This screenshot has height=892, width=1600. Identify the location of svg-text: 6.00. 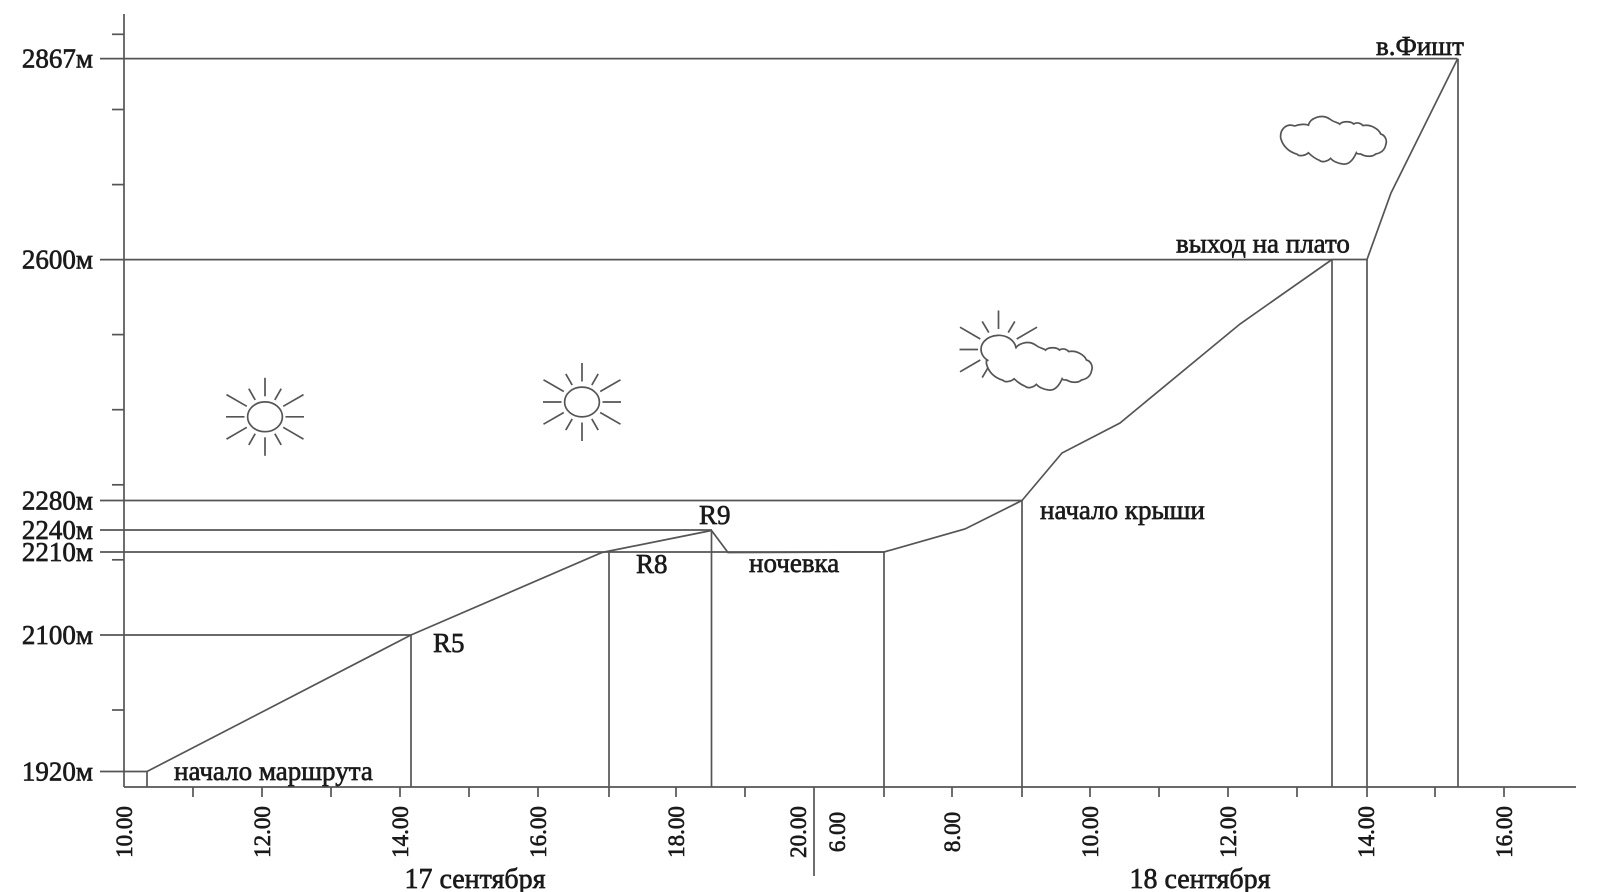
(837, 832).